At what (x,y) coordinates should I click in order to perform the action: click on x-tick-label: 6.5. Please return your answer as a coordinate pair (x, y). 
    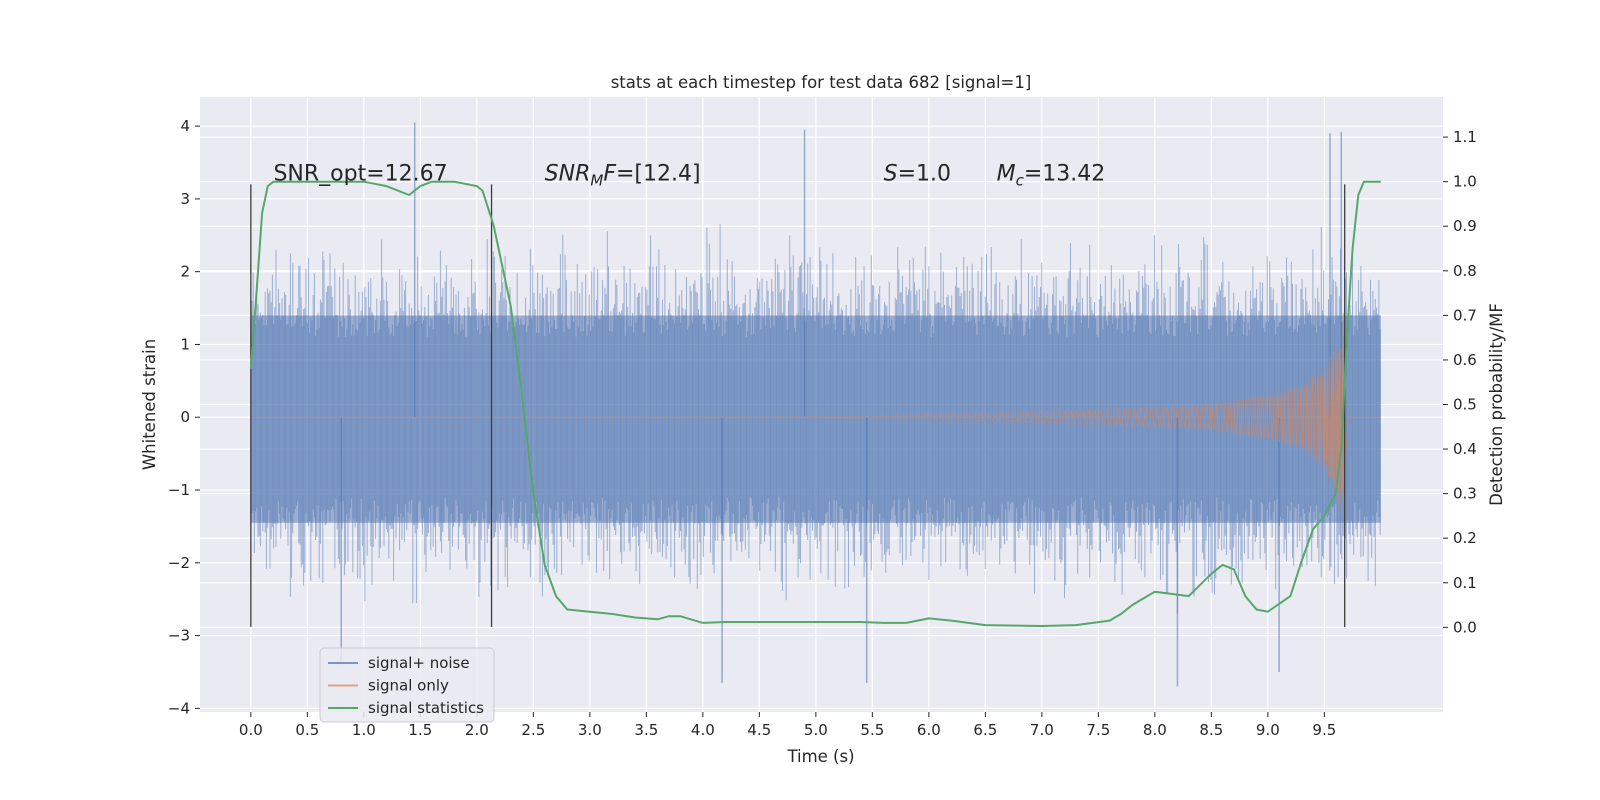
    Looking at the image, I should click on (985, 730).